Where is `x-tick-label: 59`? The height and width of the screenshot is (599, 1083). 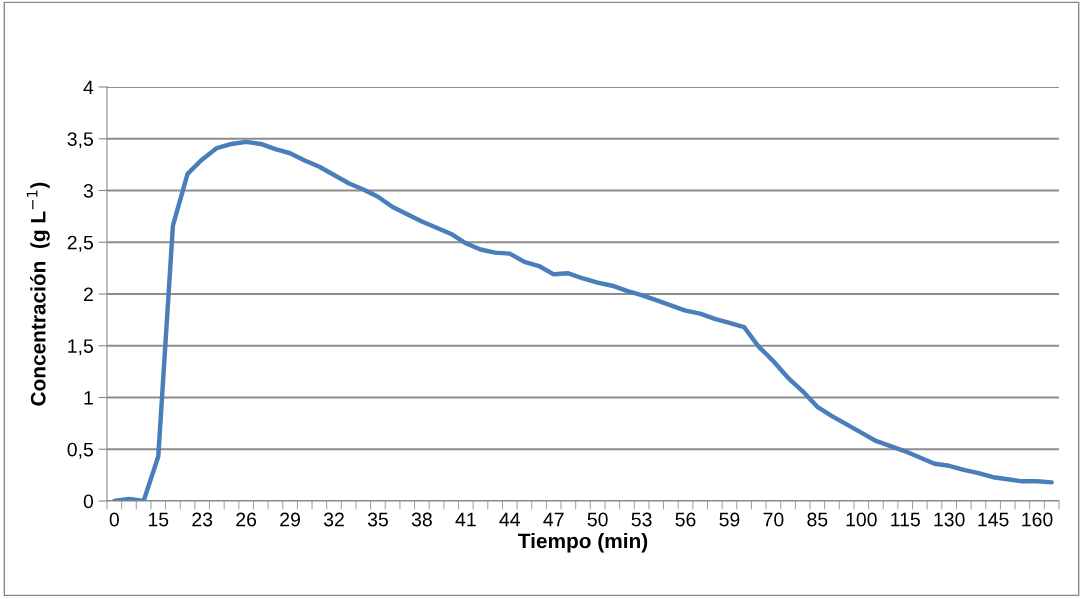
x-tick-label: 59 is located at coordinates (729, 519).